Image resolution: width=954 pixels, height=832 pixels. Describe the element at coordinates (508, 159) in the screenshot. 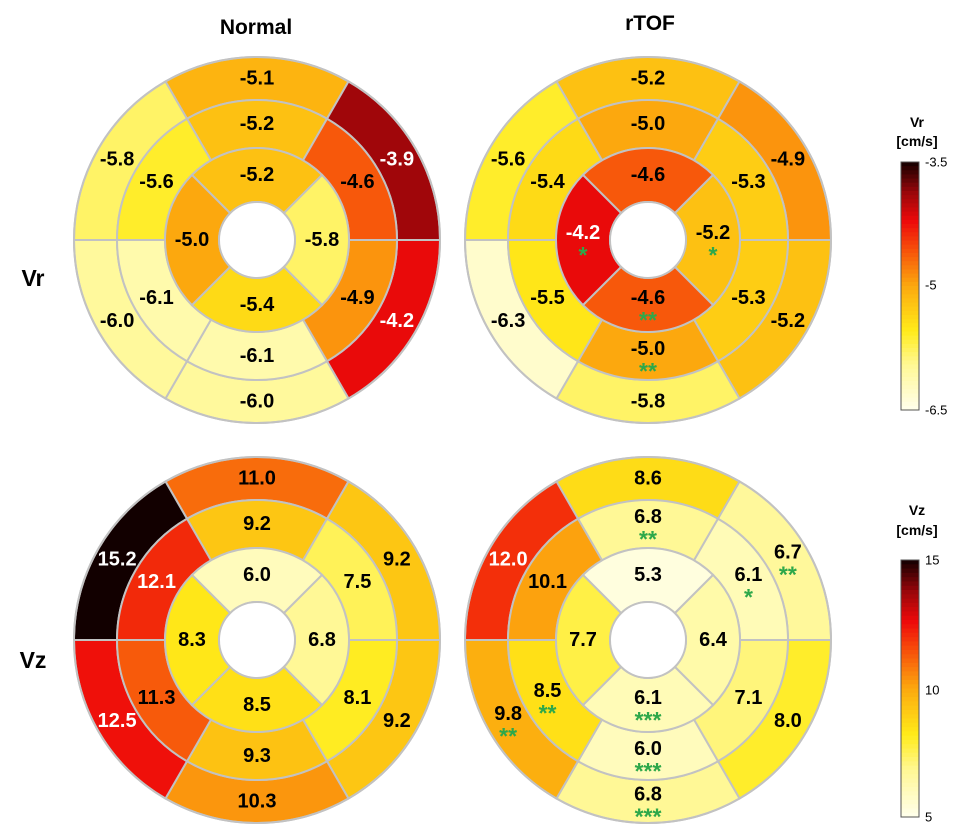

I see `basal-value-6: -5.6` at that location.